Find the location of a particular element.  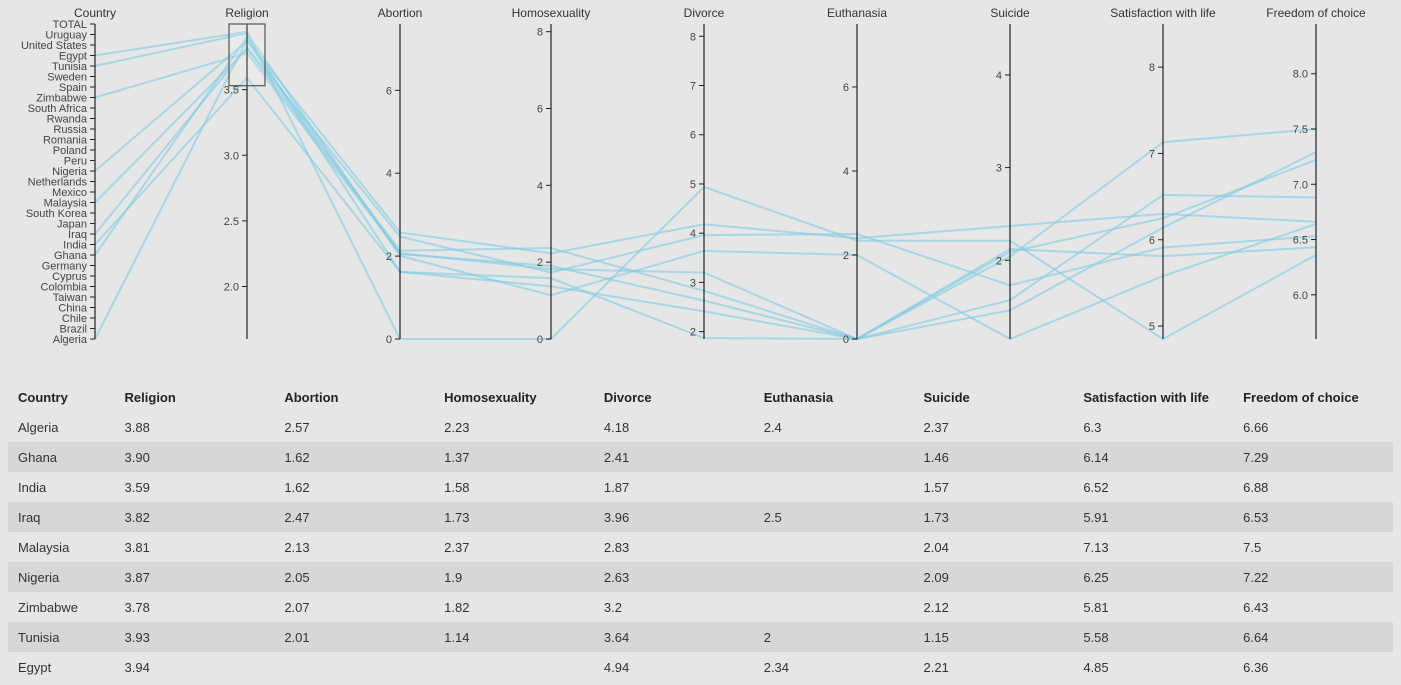

table-row: Ghana 3.90 1.62 1.37 2.41 1.46 6.14 7.29 is located at coordinates (700, 457).